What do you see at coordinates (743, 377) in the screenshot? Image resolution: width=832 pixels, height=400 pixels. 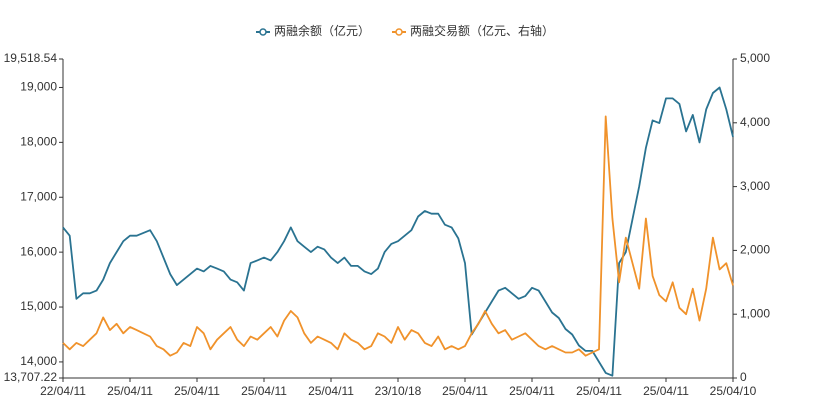 I see `y2-tick-label: 0` at bounding box center [743, 377].